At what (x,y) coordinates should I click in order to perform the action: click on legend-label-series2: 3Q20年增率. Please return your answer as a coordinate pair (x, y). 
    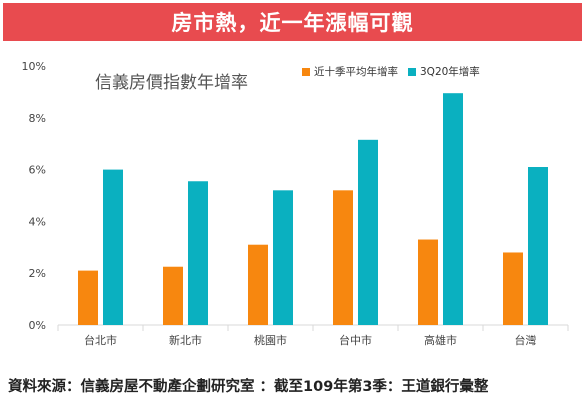
    Looking at the image, I should click on (450, 72).